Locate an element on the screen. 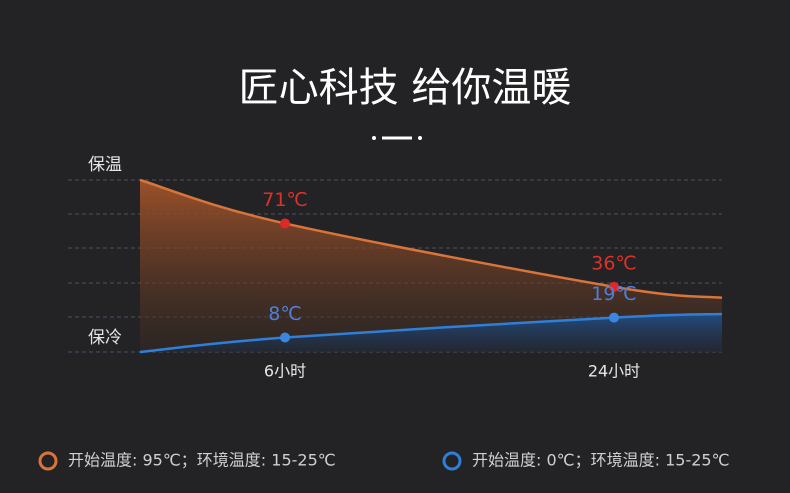  title-divider is located at coordinates (397, 138).